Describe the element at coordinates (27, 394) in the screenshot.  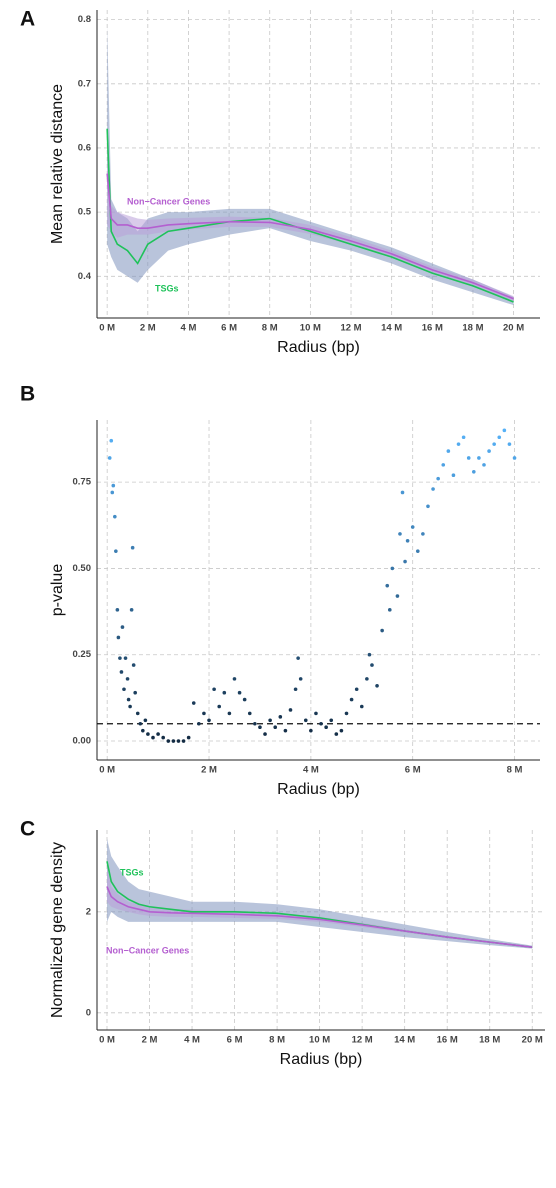
I see `panel-label: B` at that location.